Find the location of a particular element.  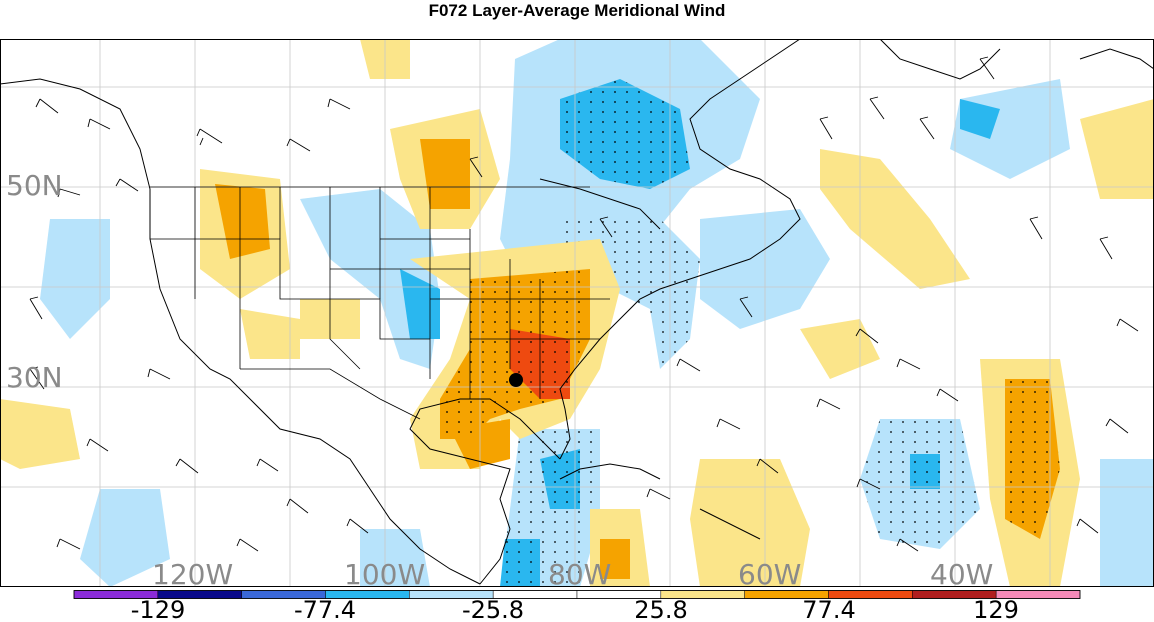

lon-label-60w: 60W is located at coordinates (769, 572).